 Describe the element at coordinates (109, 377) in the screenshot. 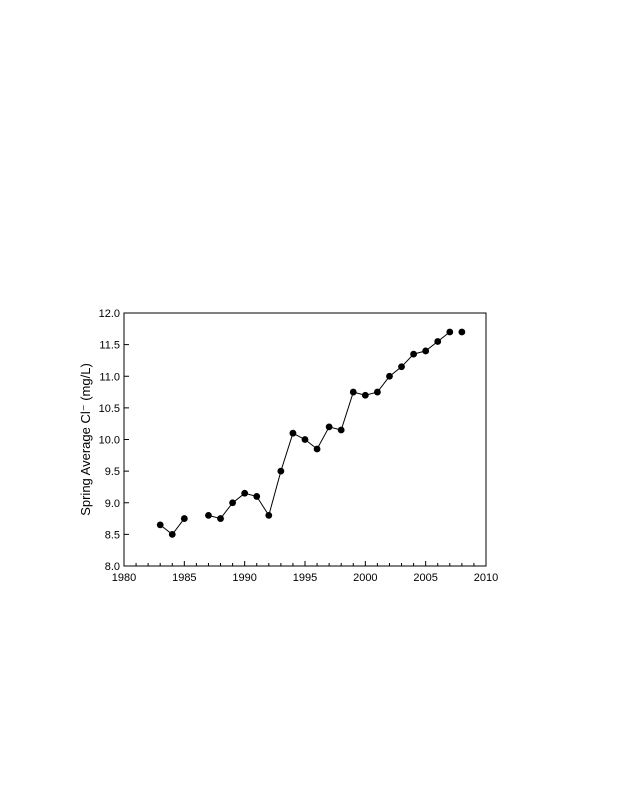

I see `y-tick-label: 11.0` at that location.